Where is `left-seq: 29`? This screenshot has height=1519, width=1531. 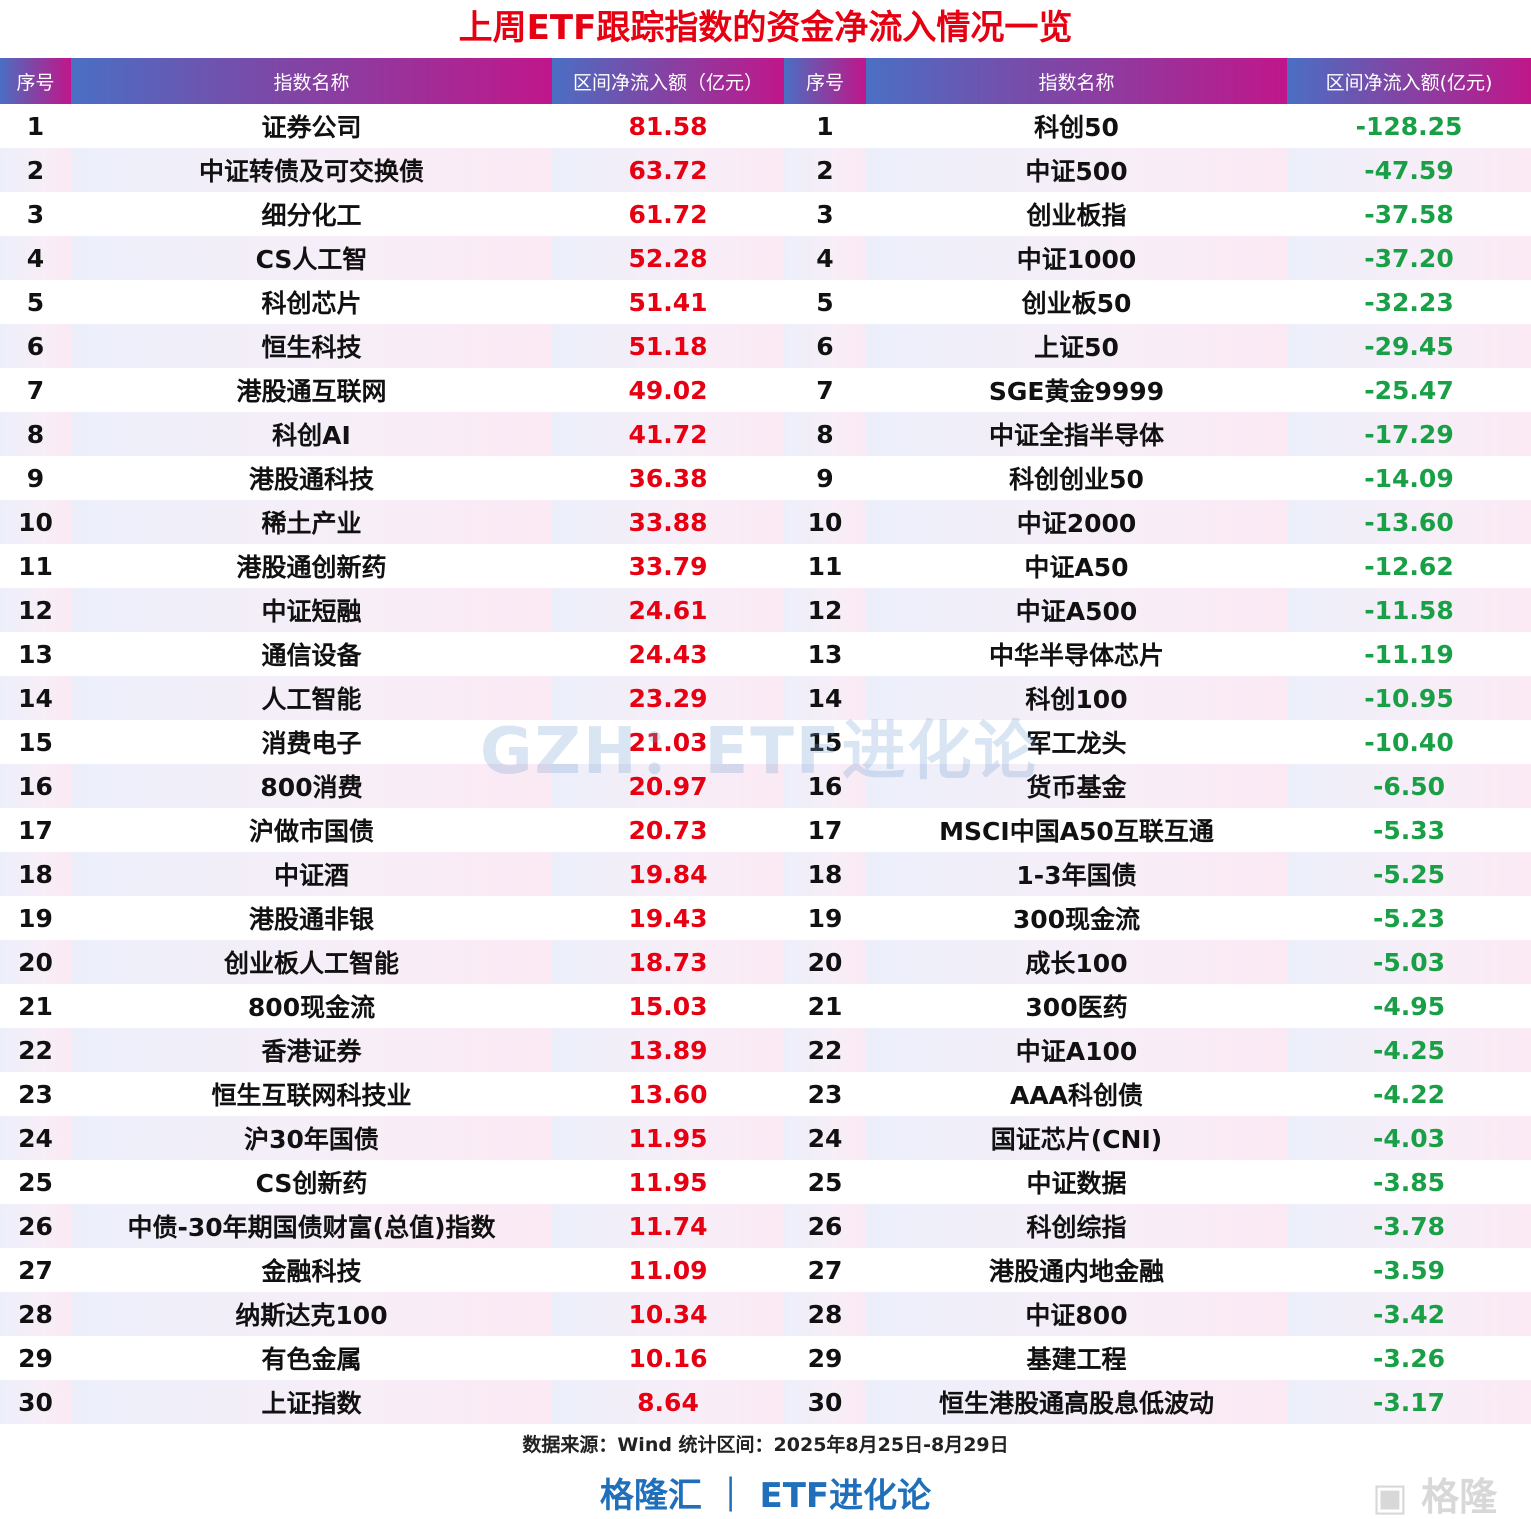
left-seq: 29 is located at coordinates (35, 1358).